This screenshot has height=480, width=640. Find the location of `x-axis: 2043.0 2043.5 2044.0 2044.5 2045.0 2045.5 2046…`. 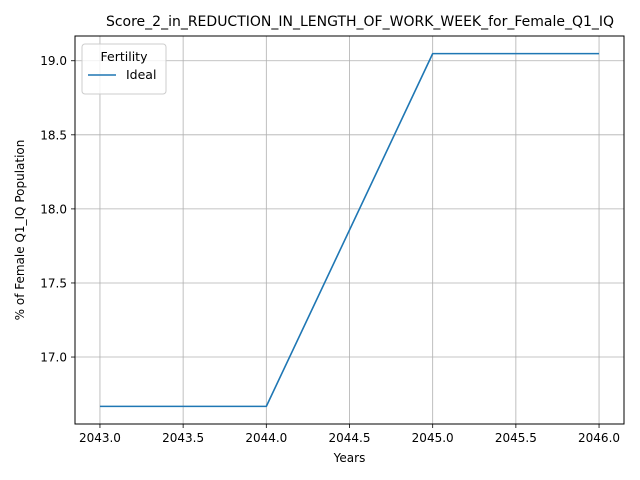

x-axis: 2043.0 2043.5 2044.0 2044.5 2045.0 2045.5 2046… is located at coordinates (349, 434).